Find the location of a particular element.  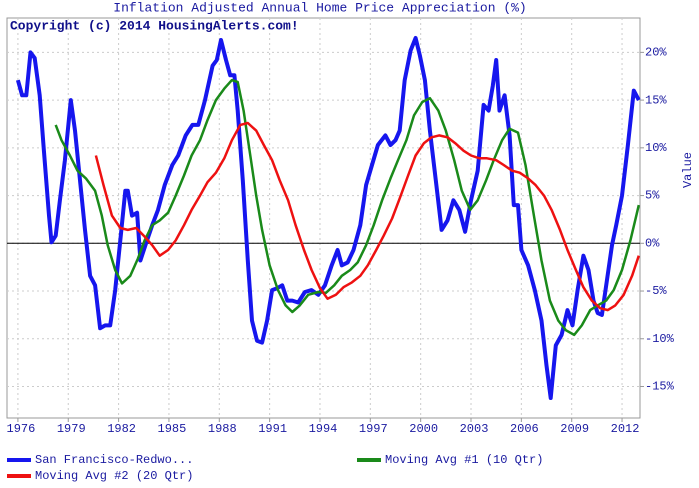

y-tick-label: 20% is located at coordinates (656, 53).